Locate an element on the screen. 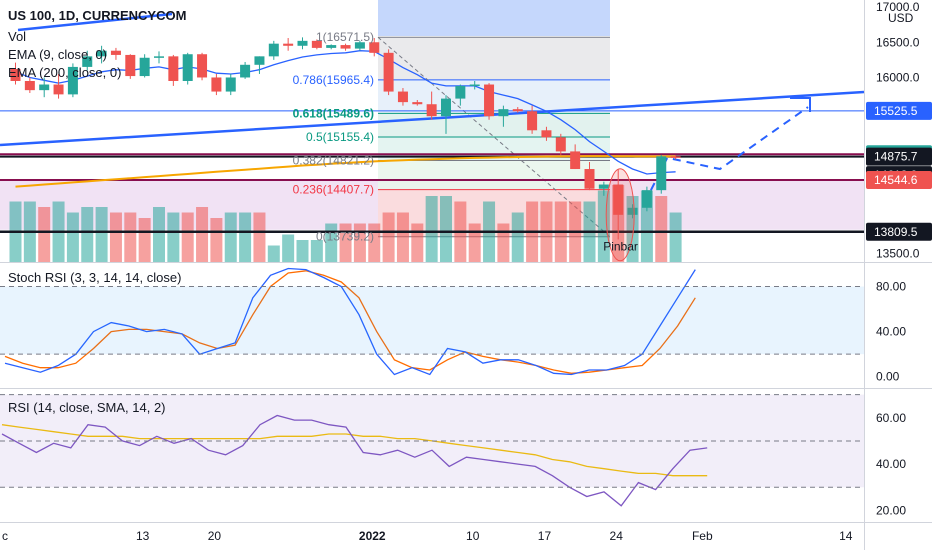 This screenshot has height=550, width=932. fib-level-label: 0.786(15965.4) is located at coordinates (333, 80).